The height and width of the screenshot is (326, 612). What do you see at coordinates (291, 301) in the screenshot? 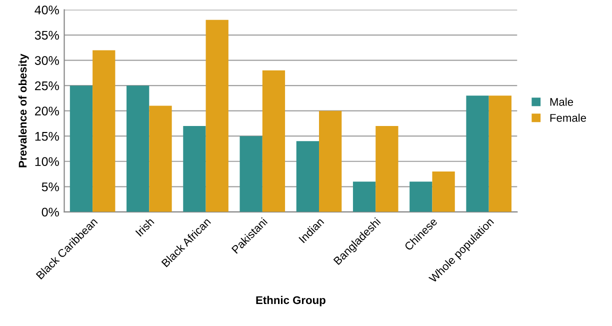
I see `x-axis-title: Ethnic Group` at bounding box center [291, 301].